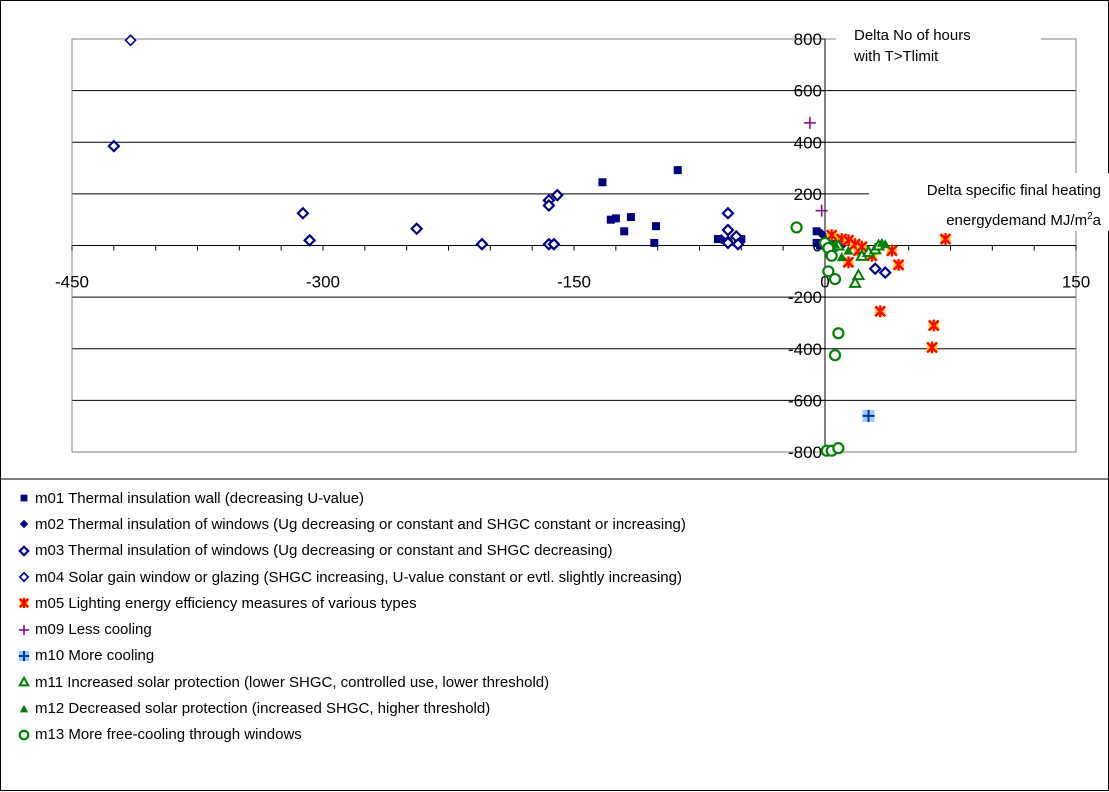  Describe the element at coordinates (95, 656) in the screenshot. I see `legend-label: m10 More cooling` at that location.